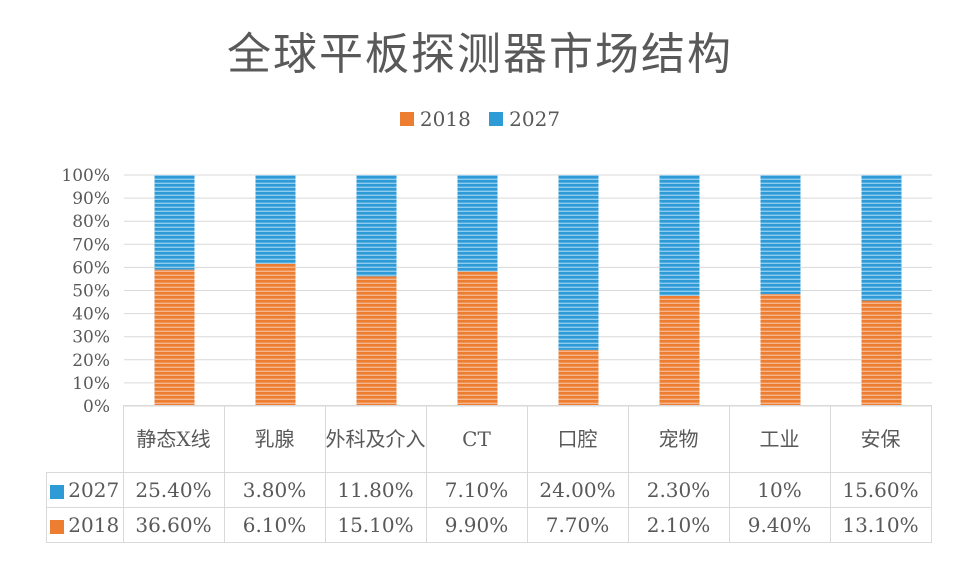 The width and height of the screenshot is (960, 576). I want to click on table-cell-2027: 7.10%, so click(476, 490).